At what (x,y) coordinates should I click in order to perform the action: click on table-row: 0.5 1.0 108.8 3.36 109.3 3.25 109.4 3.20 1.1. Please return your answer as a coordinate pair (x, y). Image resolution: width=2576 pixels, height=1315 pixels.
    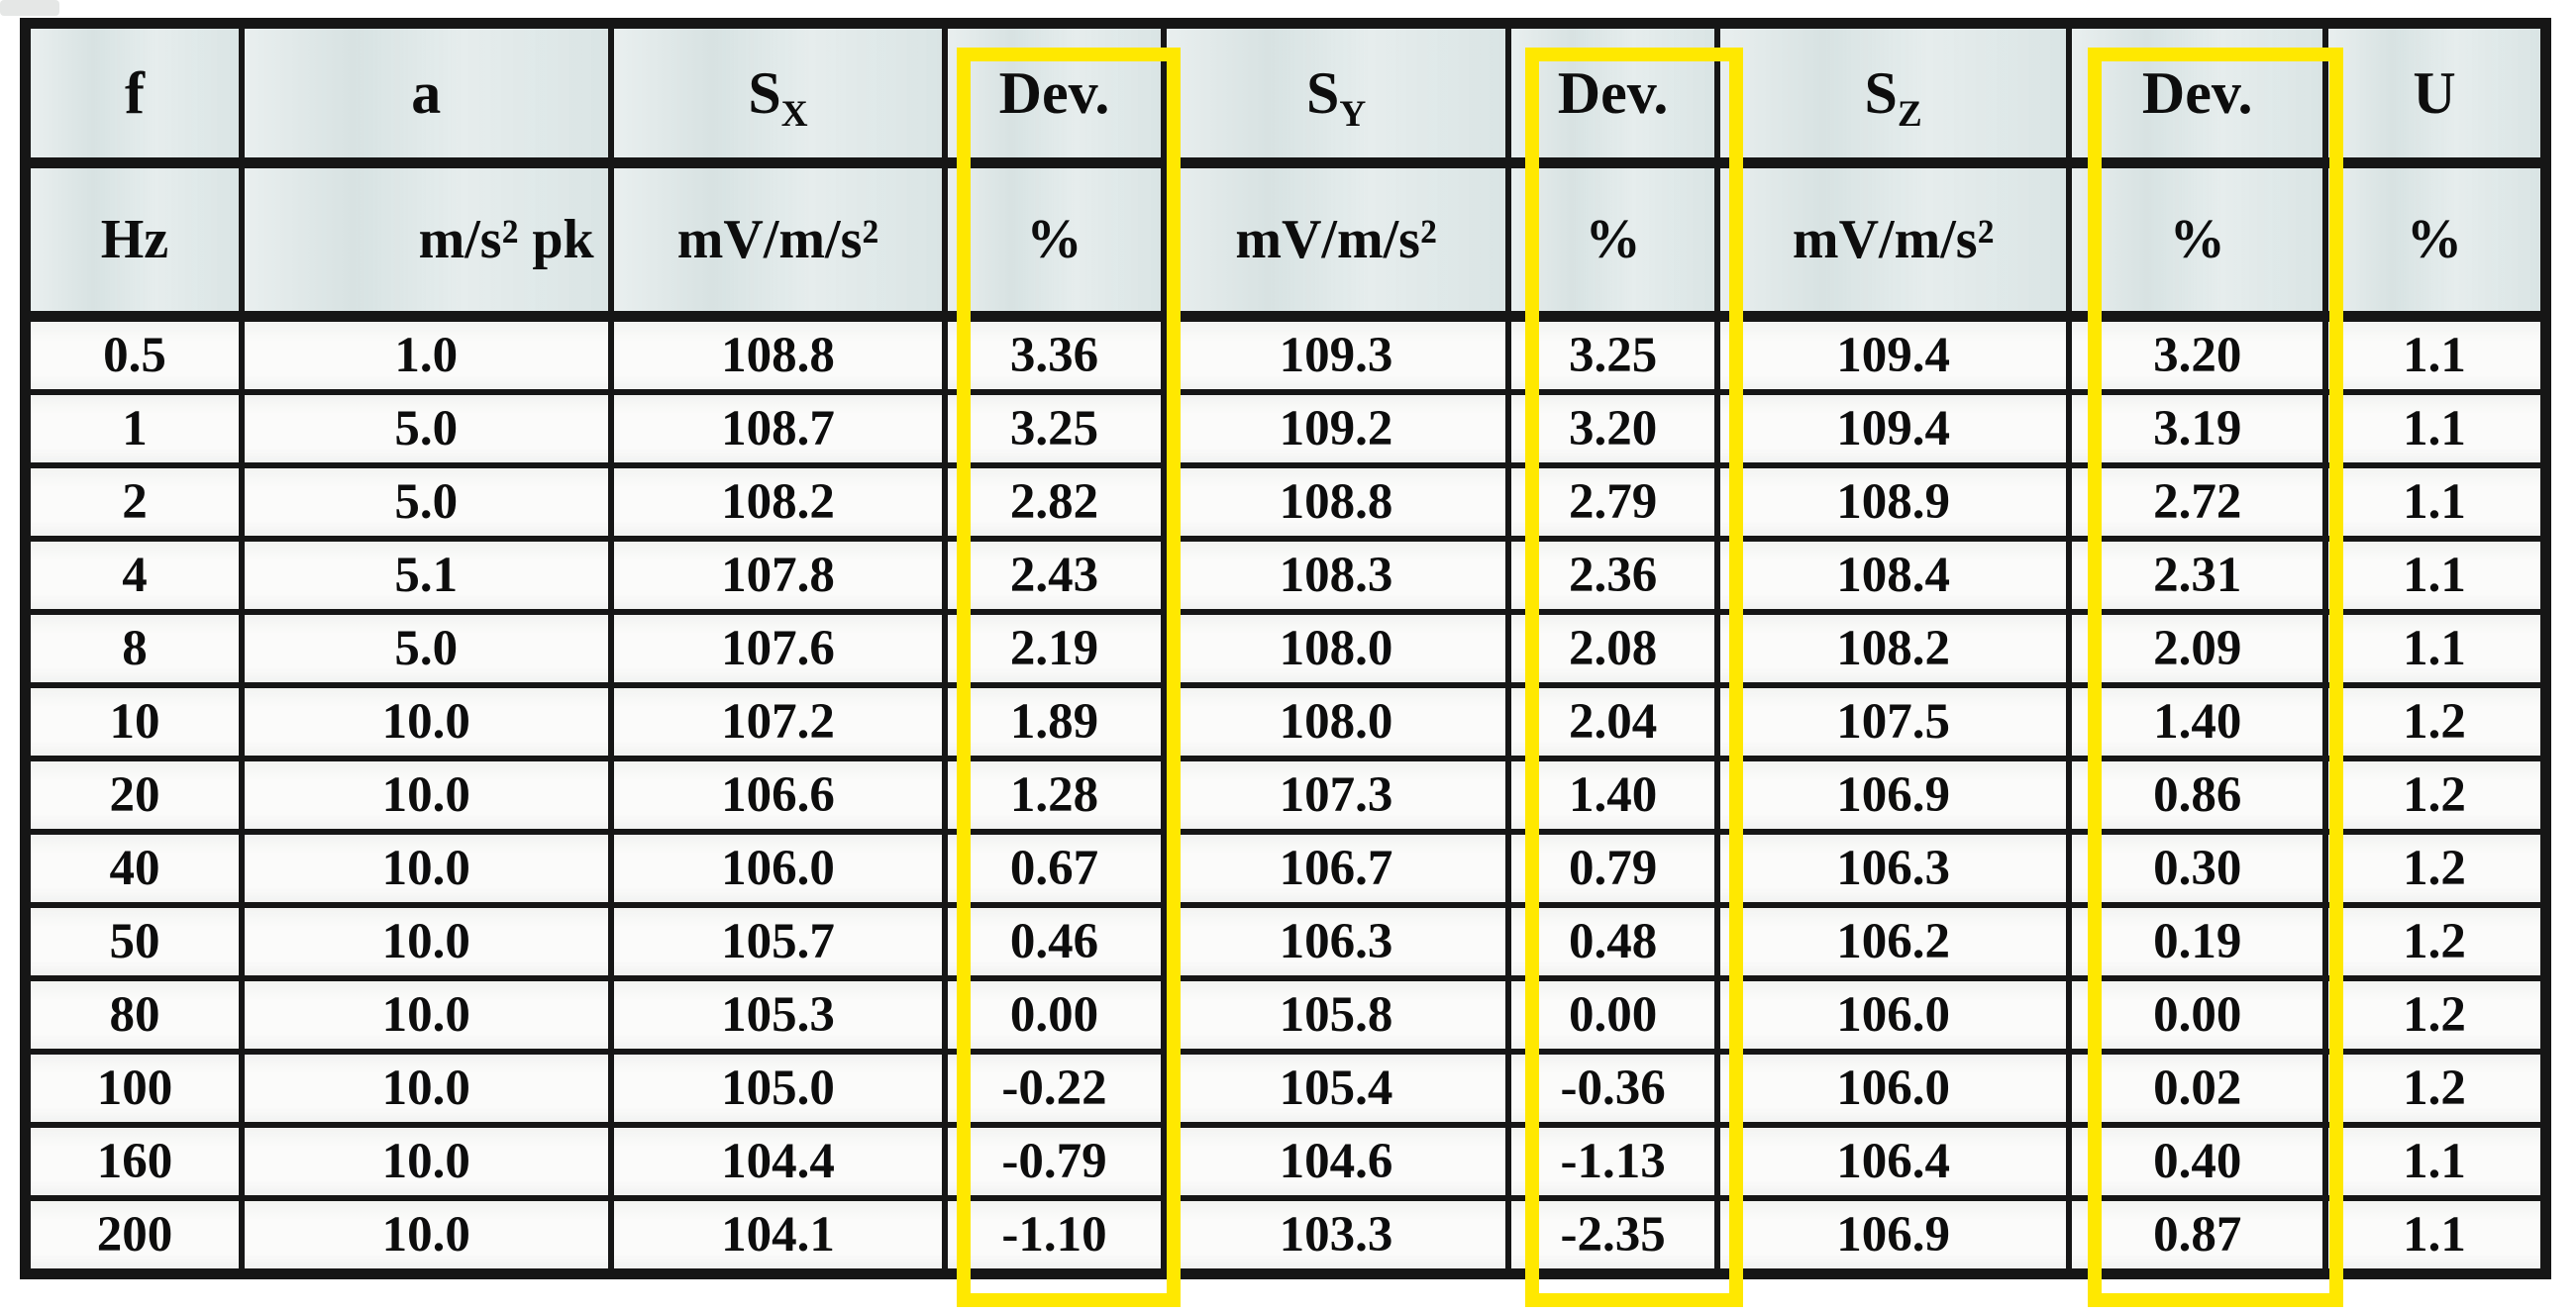
    Looking at the image, I should click on (1285, 354).